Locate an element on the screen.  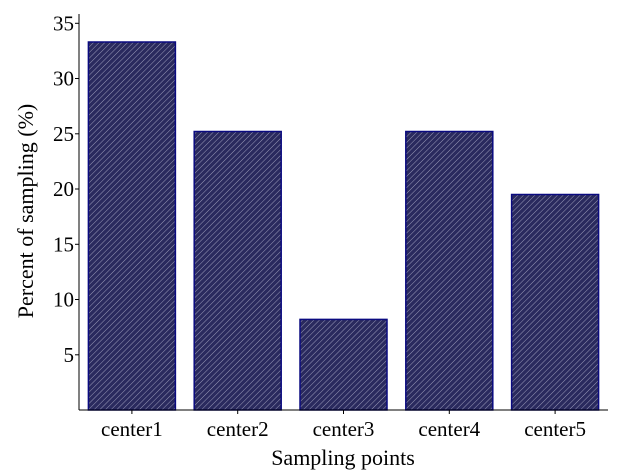
x-tick-label: center1 is located at coordinates (132, 429).